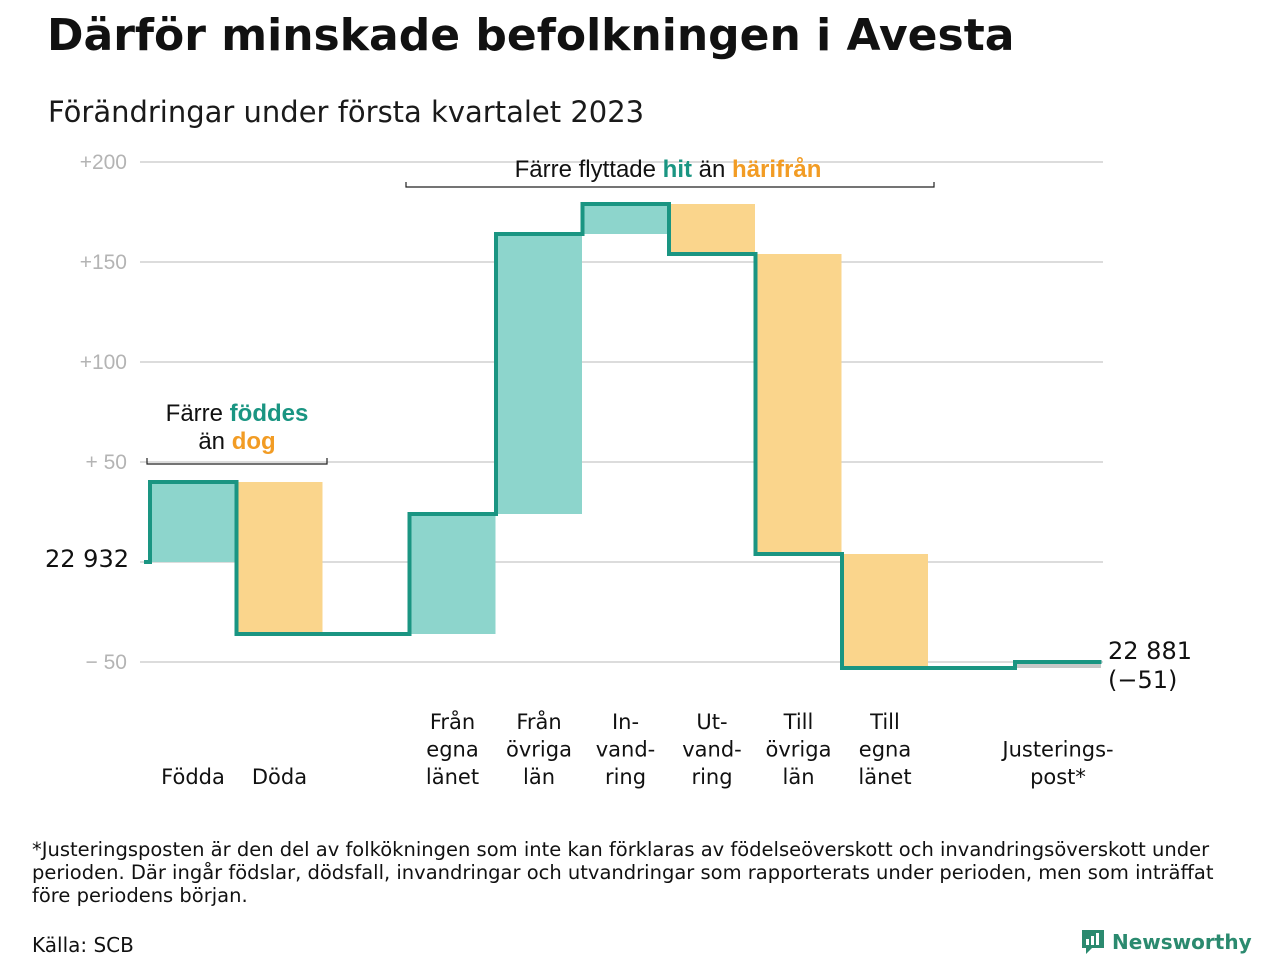  What do you see at coordinates (83, 945) in the screenshot?
I see `source-label: Källa: SCB` at bounding box center [83, 945].